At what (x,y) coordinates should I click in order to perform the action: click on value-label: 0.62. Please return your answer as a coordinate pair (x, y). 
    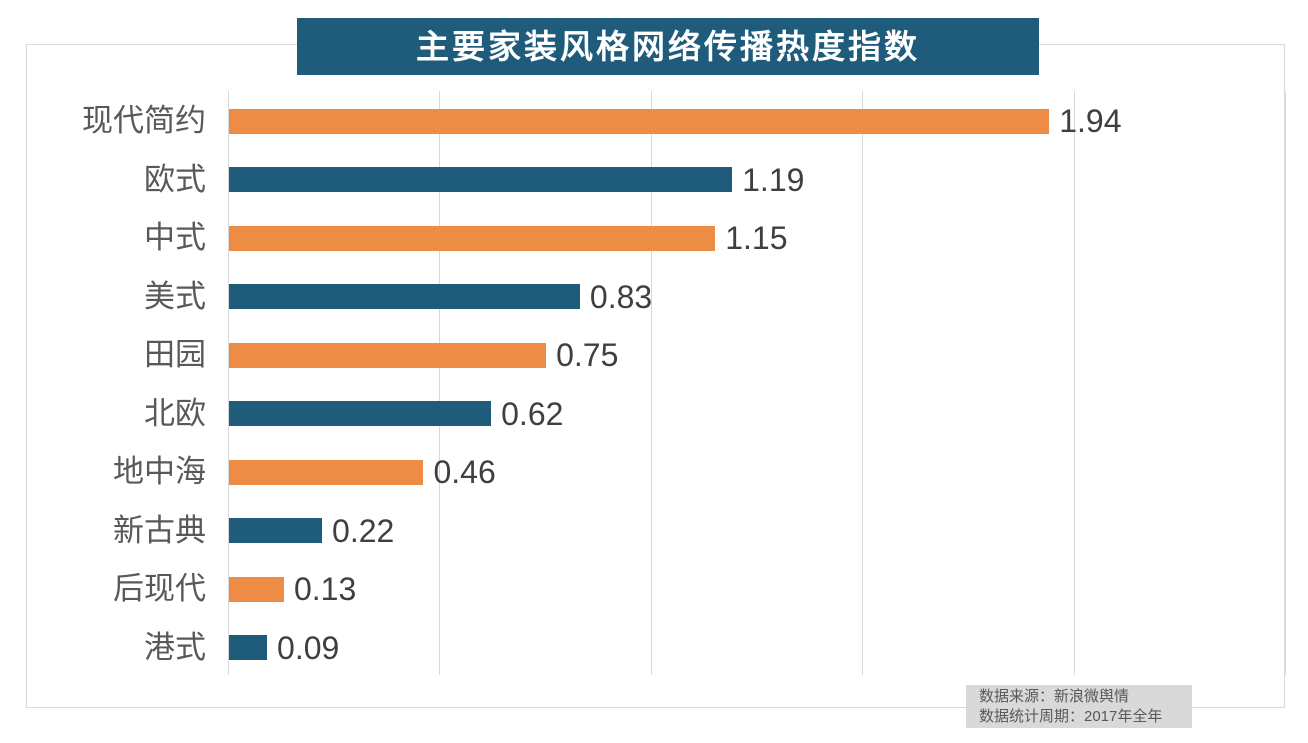
    Looking at the image, I should click on (532, 413).